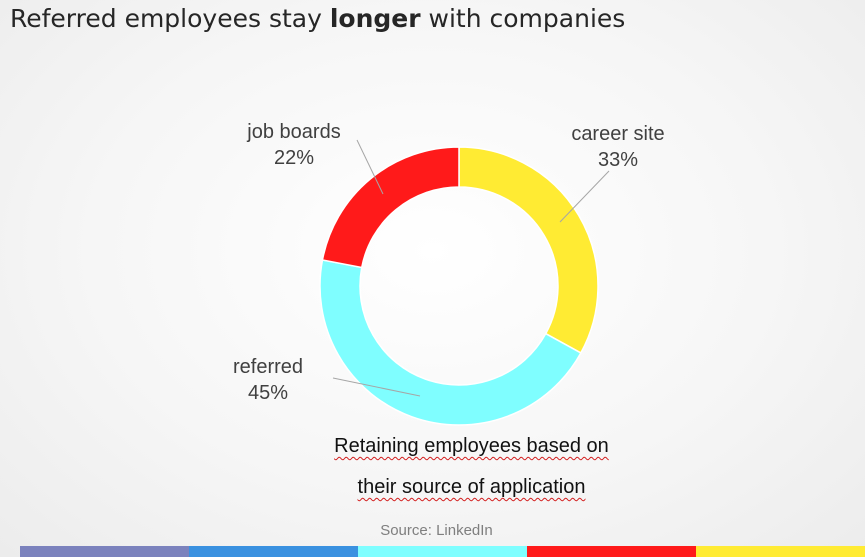  Describe the element at coordinates (170, 18) in the screenshot. I see `title-prefix: Referred employees stay` at that location.